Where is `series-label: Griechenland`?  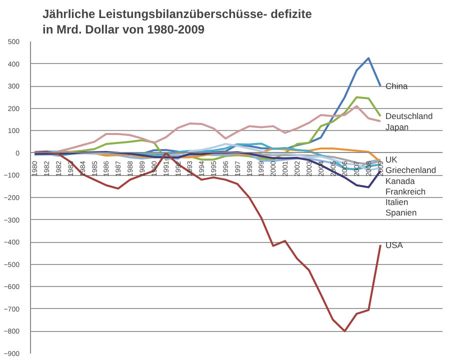
series-label: Griechenland is located at coordinates (410, 170).